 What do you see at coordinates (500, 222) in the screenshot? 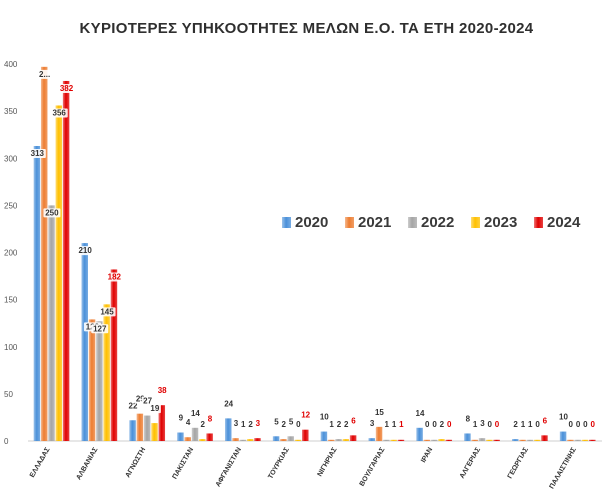
I see `legend-label-2023: 2023` at bounding box center [500, 222].